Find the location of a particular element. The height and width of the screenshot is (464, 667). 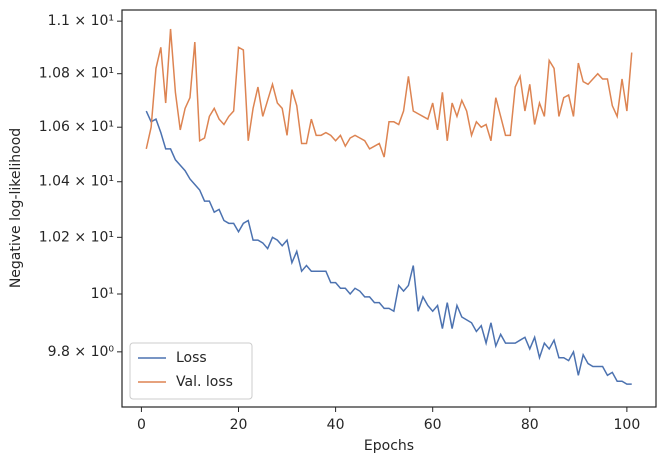

y-tick-label: 9.8 × 10⁰ is located at coordinates (81, 352).